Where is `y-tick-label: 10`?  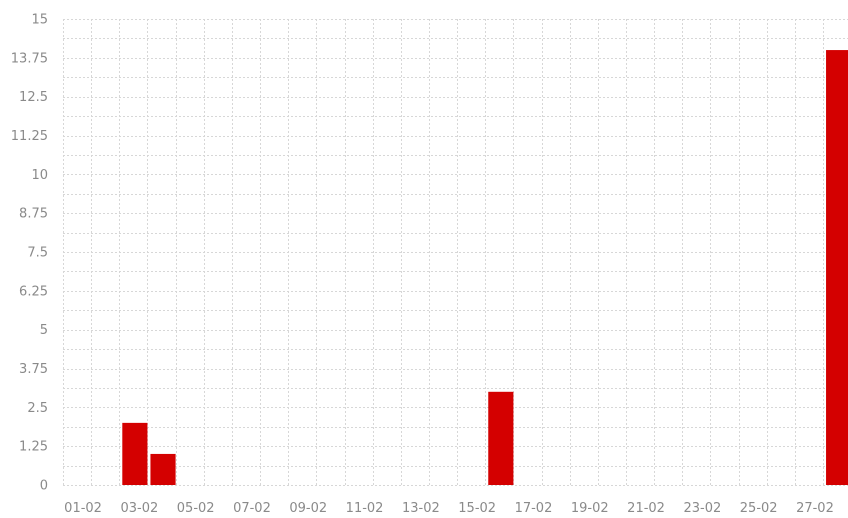
y-tick-label: 10 is located at coordinates (39, 175).